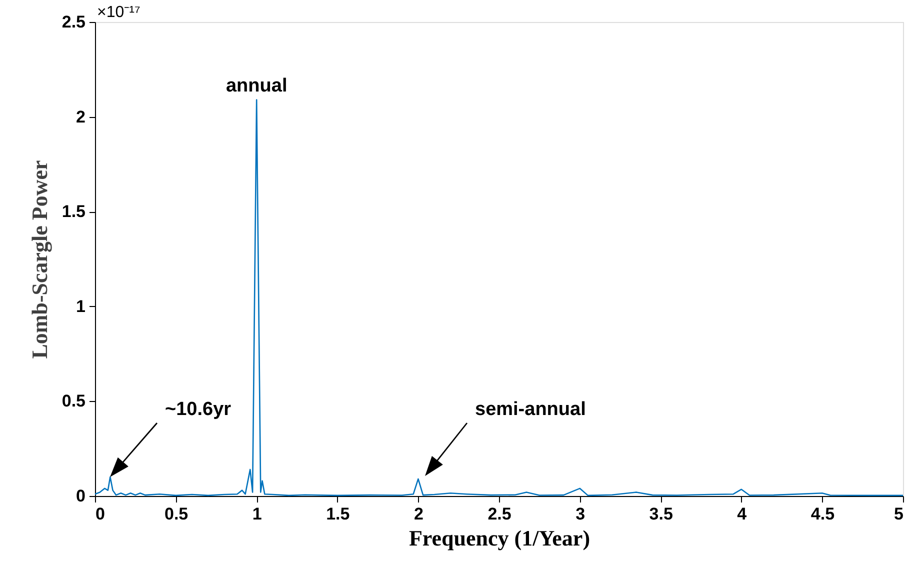  What do you see at coordinates (742, 514) in the screenshot?
I see `x-tick-label: 4` at bounding box center [742, 514].